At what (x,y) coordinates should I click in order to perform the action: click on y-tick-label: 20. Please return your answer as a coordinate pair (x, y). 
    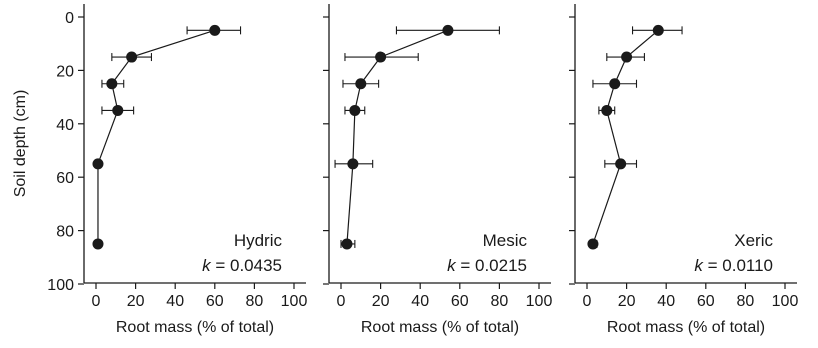
    Looking at the image, I should click on (65, 71).